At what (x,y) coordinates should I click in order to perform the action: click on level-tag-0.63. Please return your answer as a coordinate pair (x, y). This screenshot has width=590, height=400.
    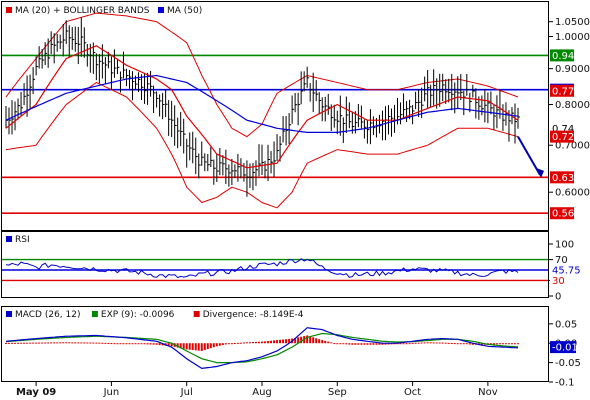
    Looking at the image, I should click on (562, 177).